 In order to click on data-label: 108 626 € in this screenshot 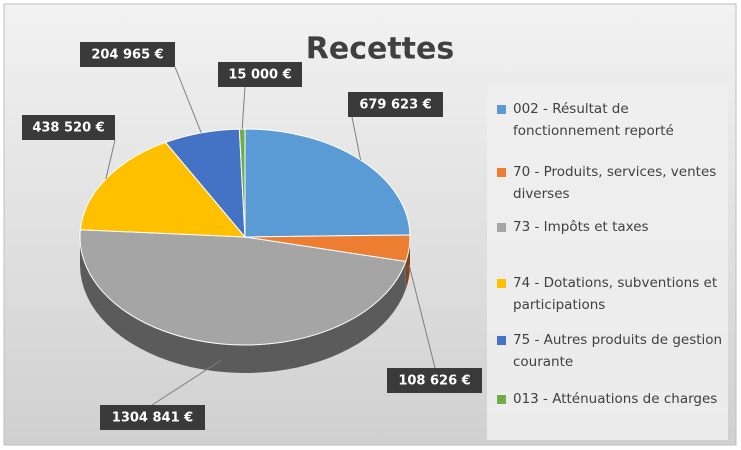, I will do `click(434, 381)`.